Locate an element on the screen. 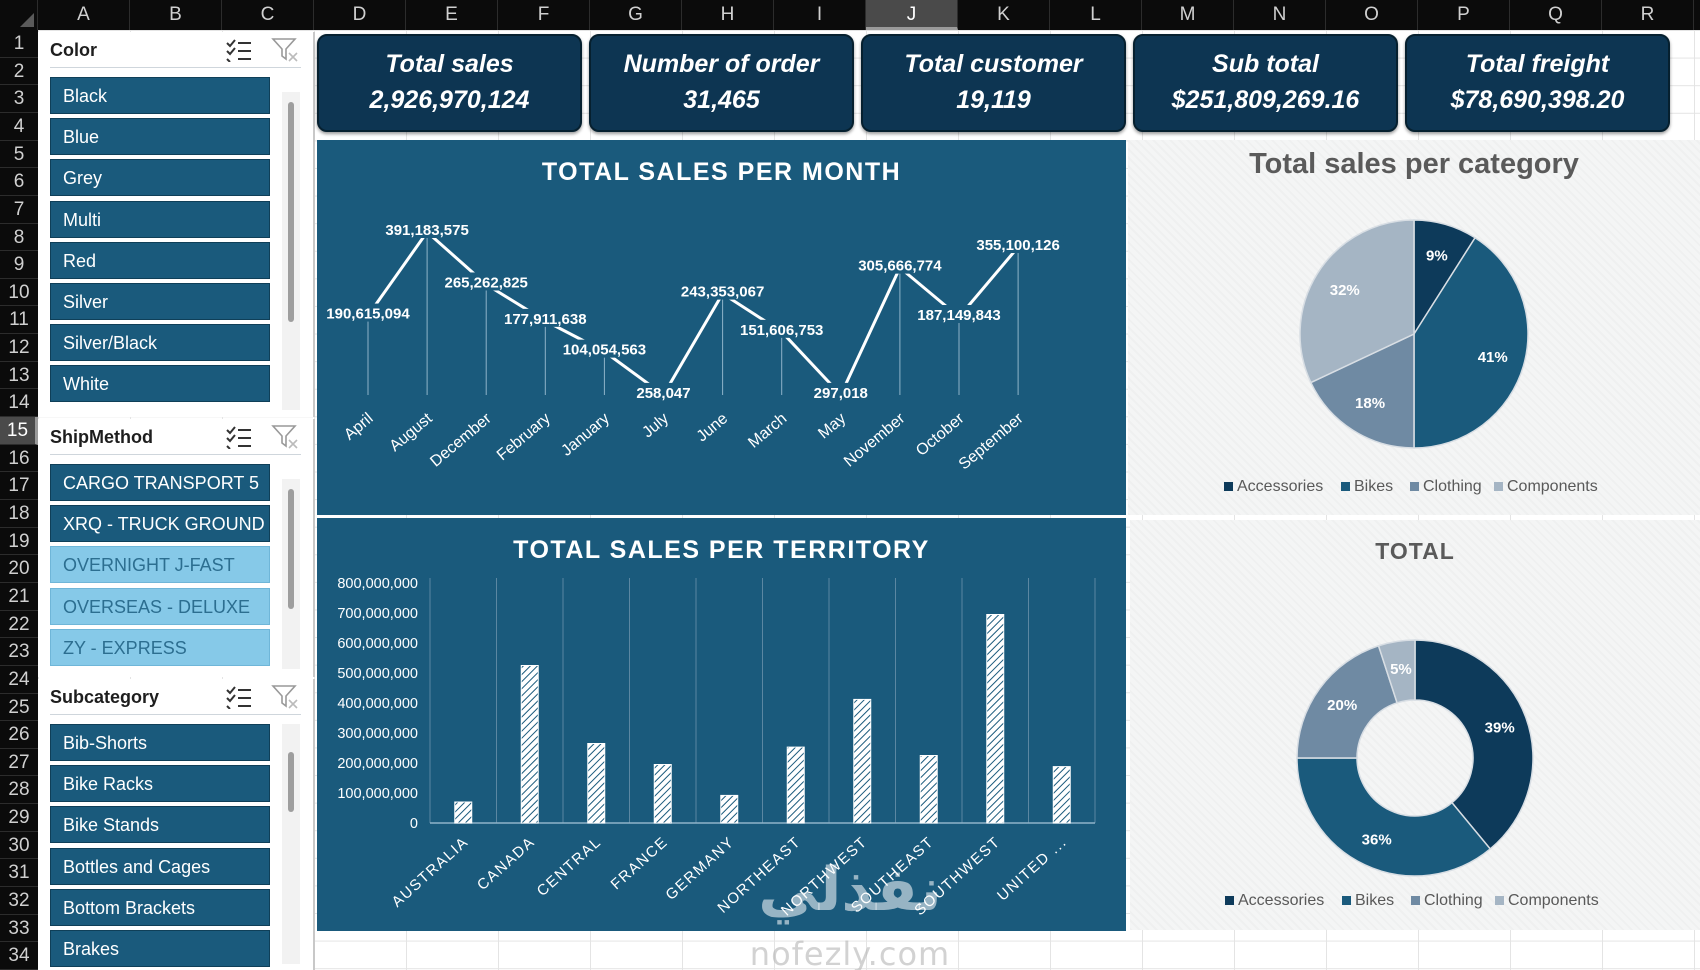 The width and height of the screenshot is (1700, 970). column-header-n: N is located at coordinates (1280, 15).